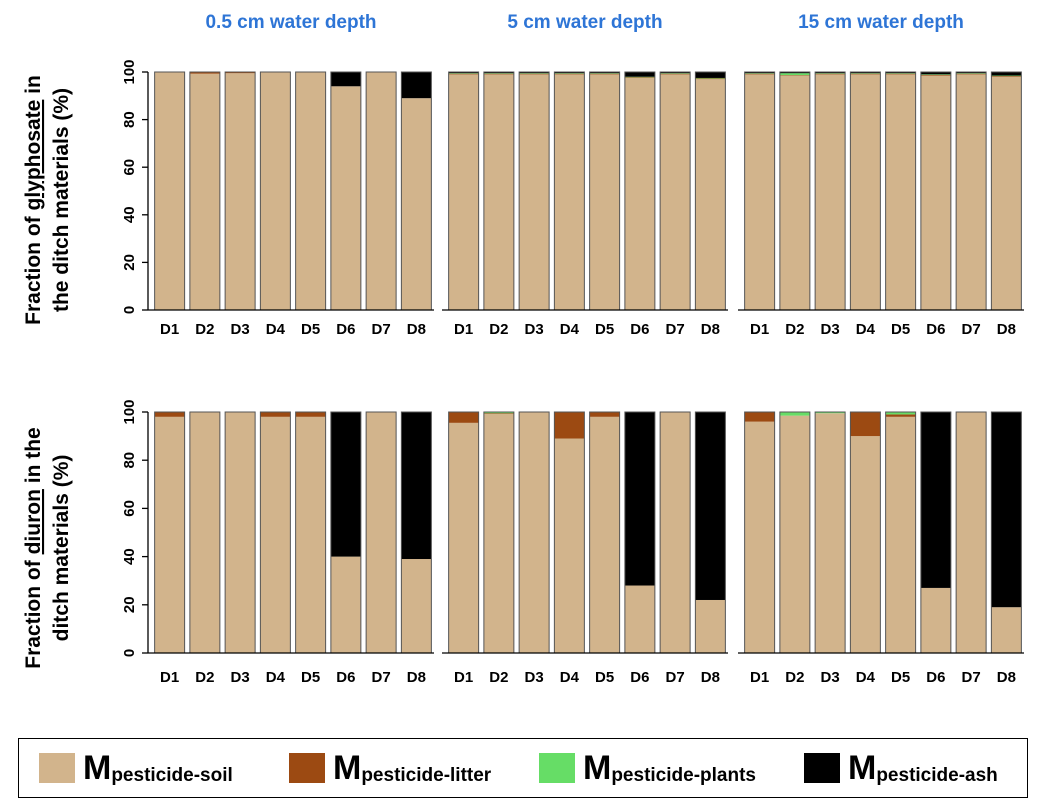  Describe the element at coordinates (498, 73) in the screenshot. I see `bar-segment-D2-Mpesticide-ash` at that location.